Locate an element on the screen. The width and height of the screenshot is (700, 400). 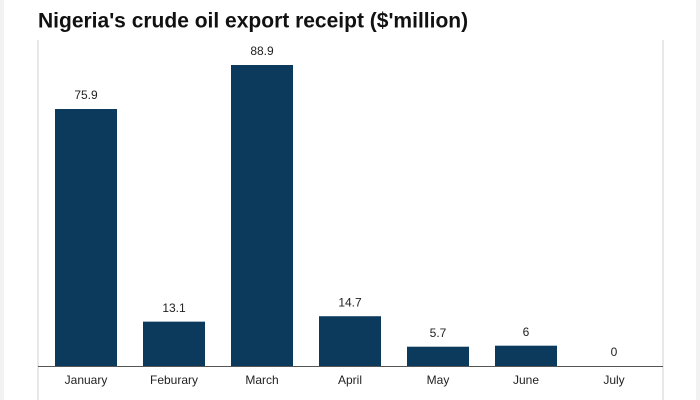
value-label: 6 is located at coordinates (526, 332).